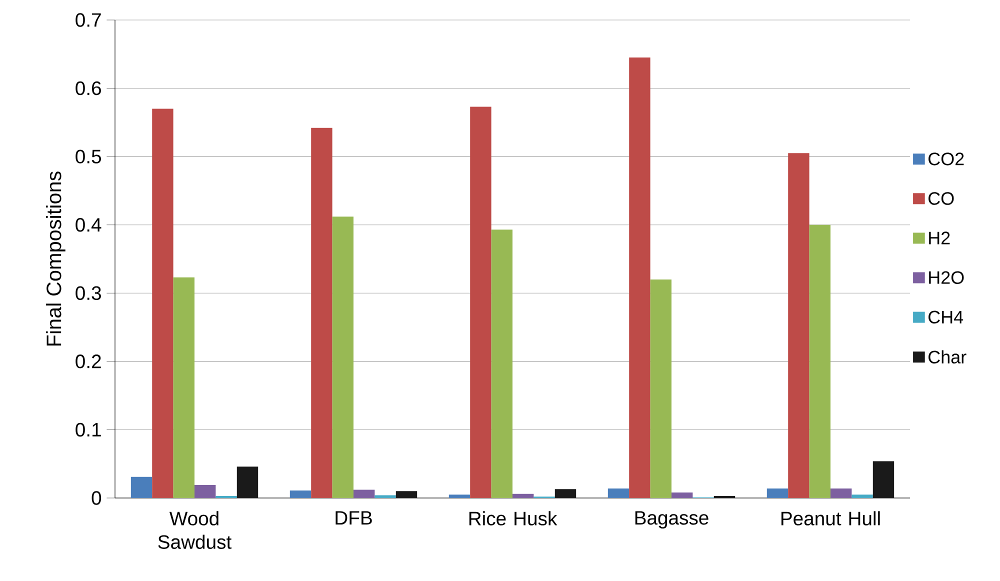  Describe the element at coordinates (946, 159) in the screenshot. I see `legend-label: CO2` at that location.